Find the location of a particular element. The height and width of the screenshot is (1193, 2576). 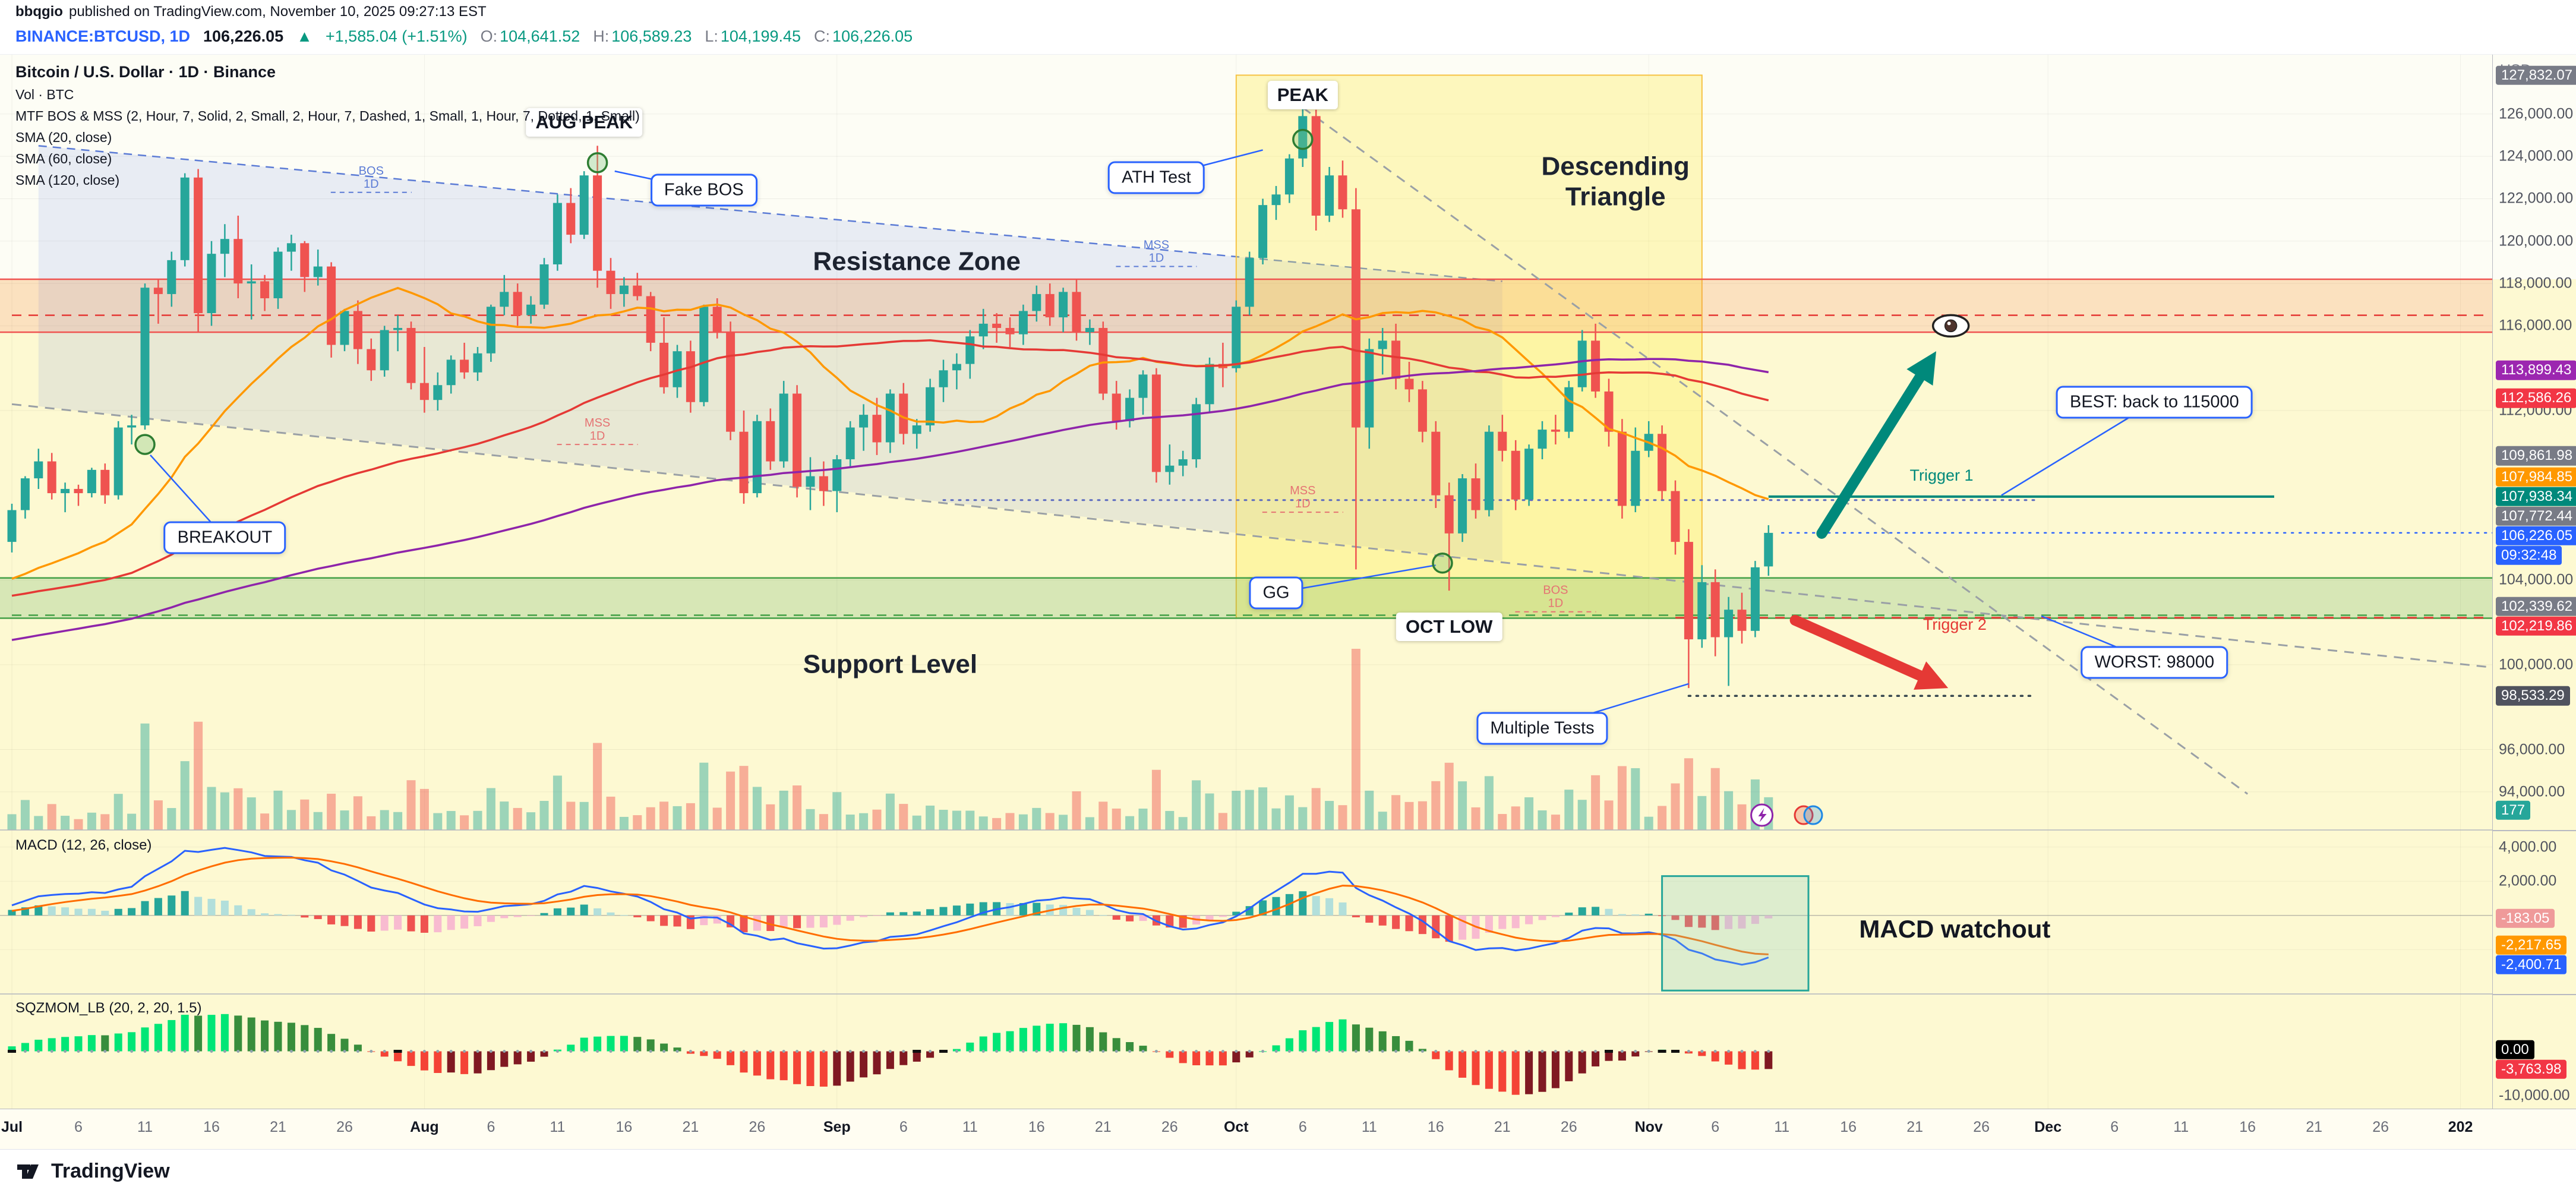

callout-worst-98000: WORST: 98000 is located at coordinates (2154, 663).